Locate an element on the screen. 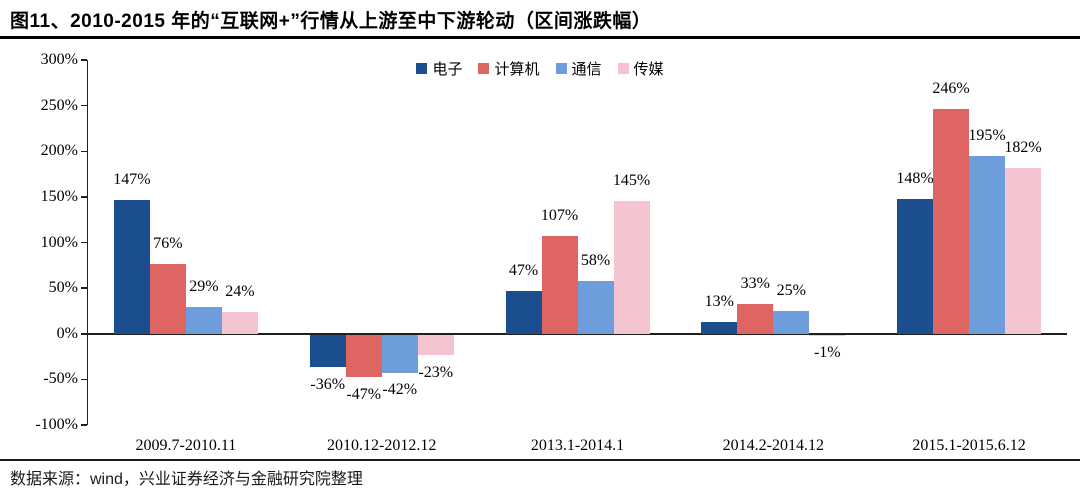 The image size is (1080, 493). bar-label-series0-cat3: 13% is located at coordinates (719, 301).